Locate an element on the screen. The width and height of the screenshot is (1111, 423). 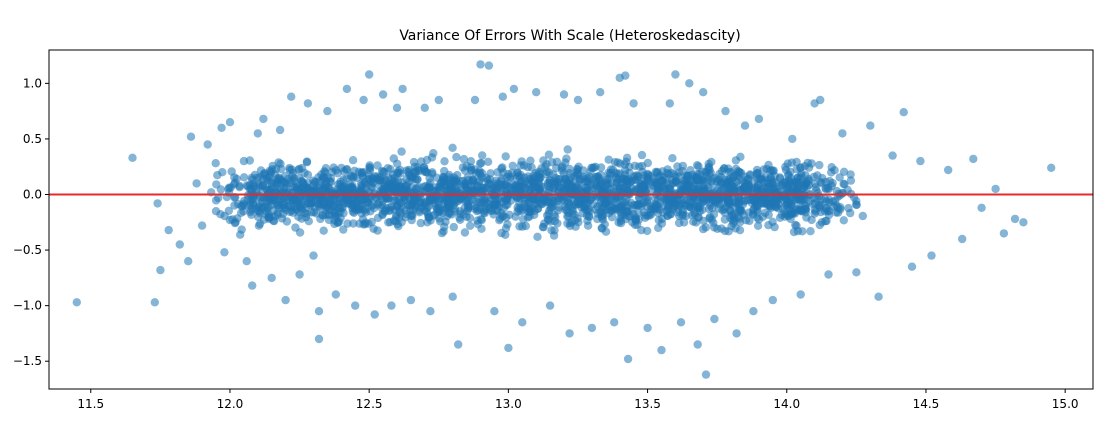
x-tick-label: 11.5 is located at coordinates (90, 404).